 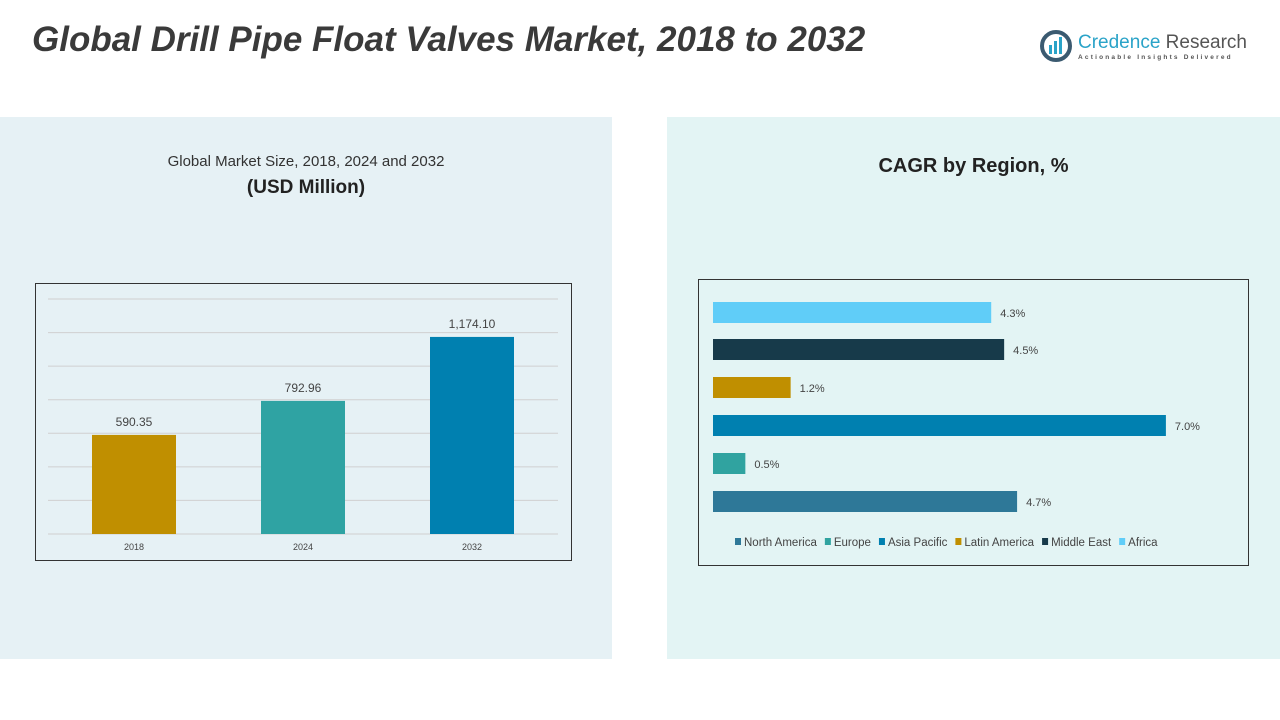 I want to click on legend-label-north_america: North America, so click(x=780, y=543).